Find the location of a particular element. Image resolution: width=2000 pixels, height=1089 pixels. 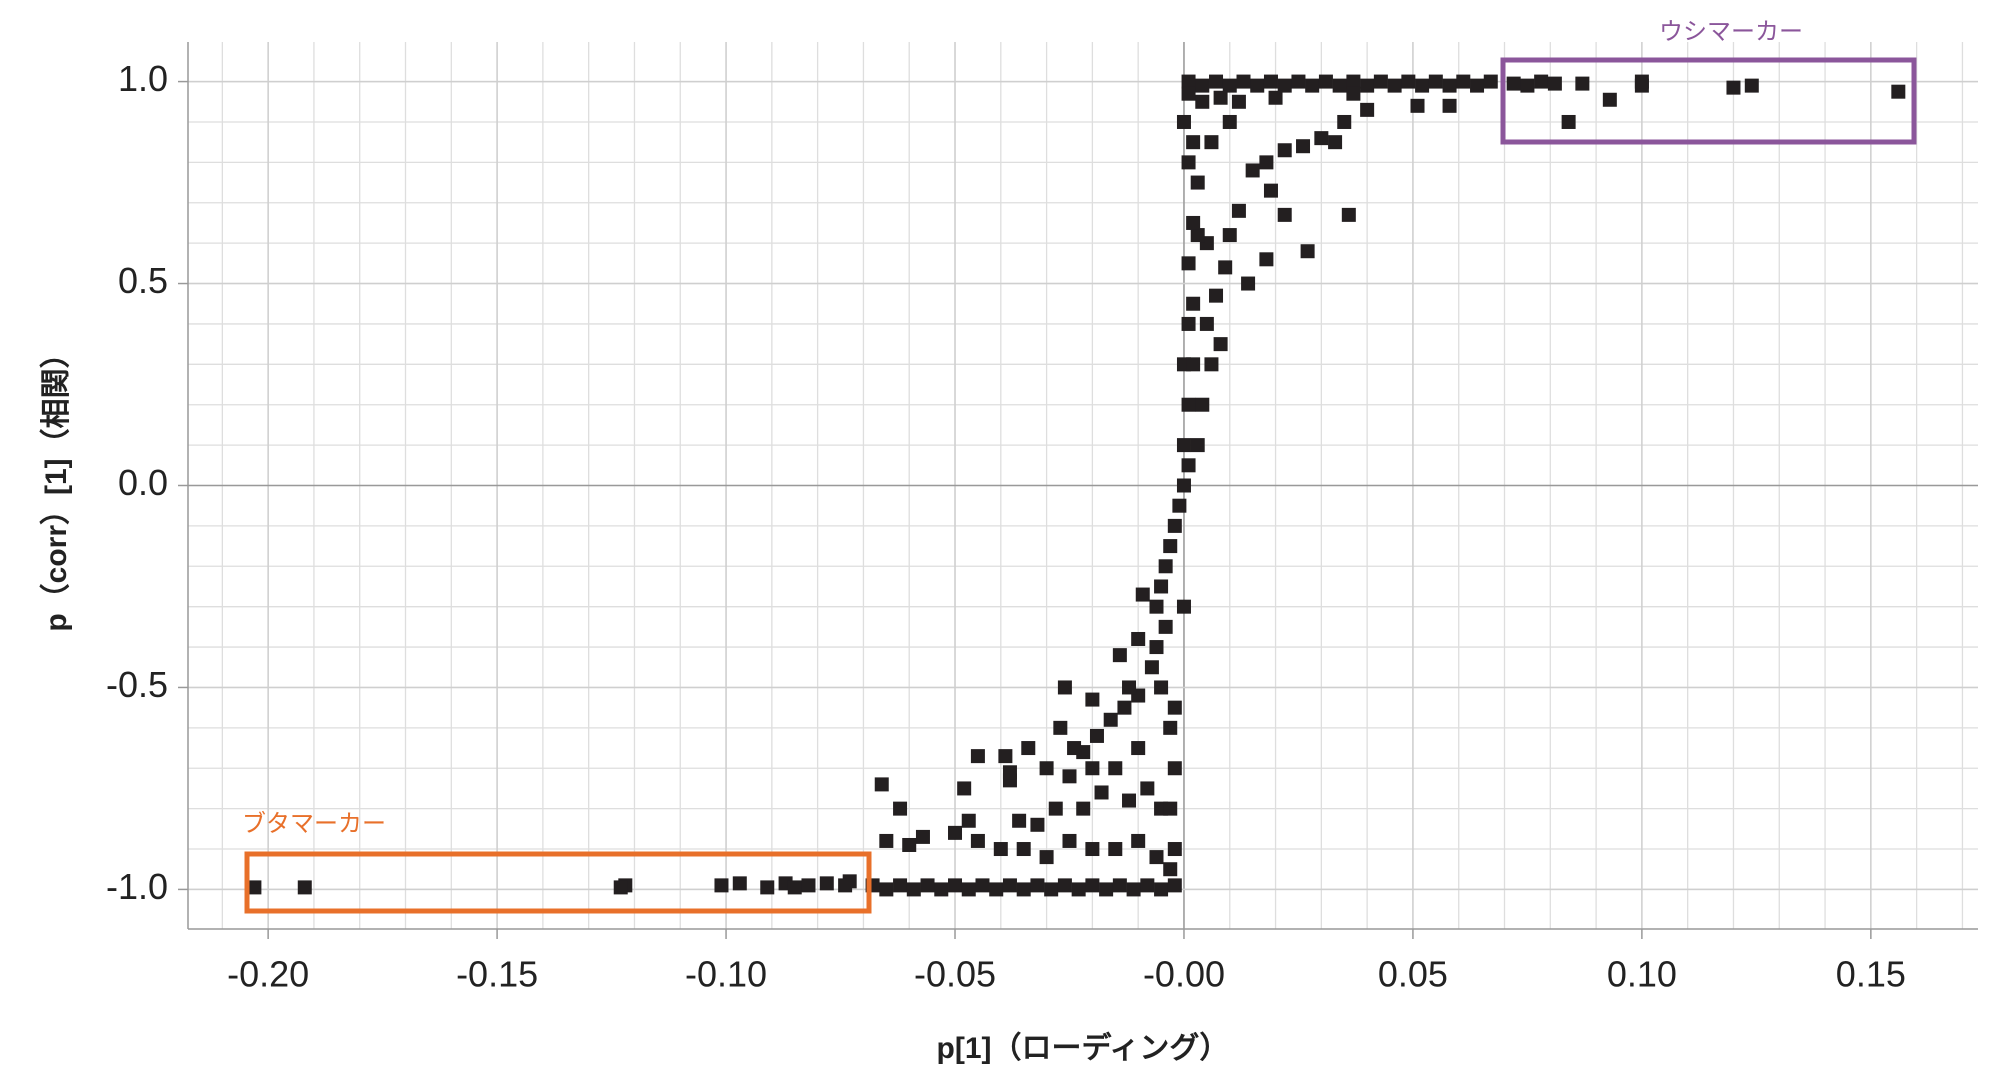

x-tick-label: 0.05 is located at coordinates (1413, 974).